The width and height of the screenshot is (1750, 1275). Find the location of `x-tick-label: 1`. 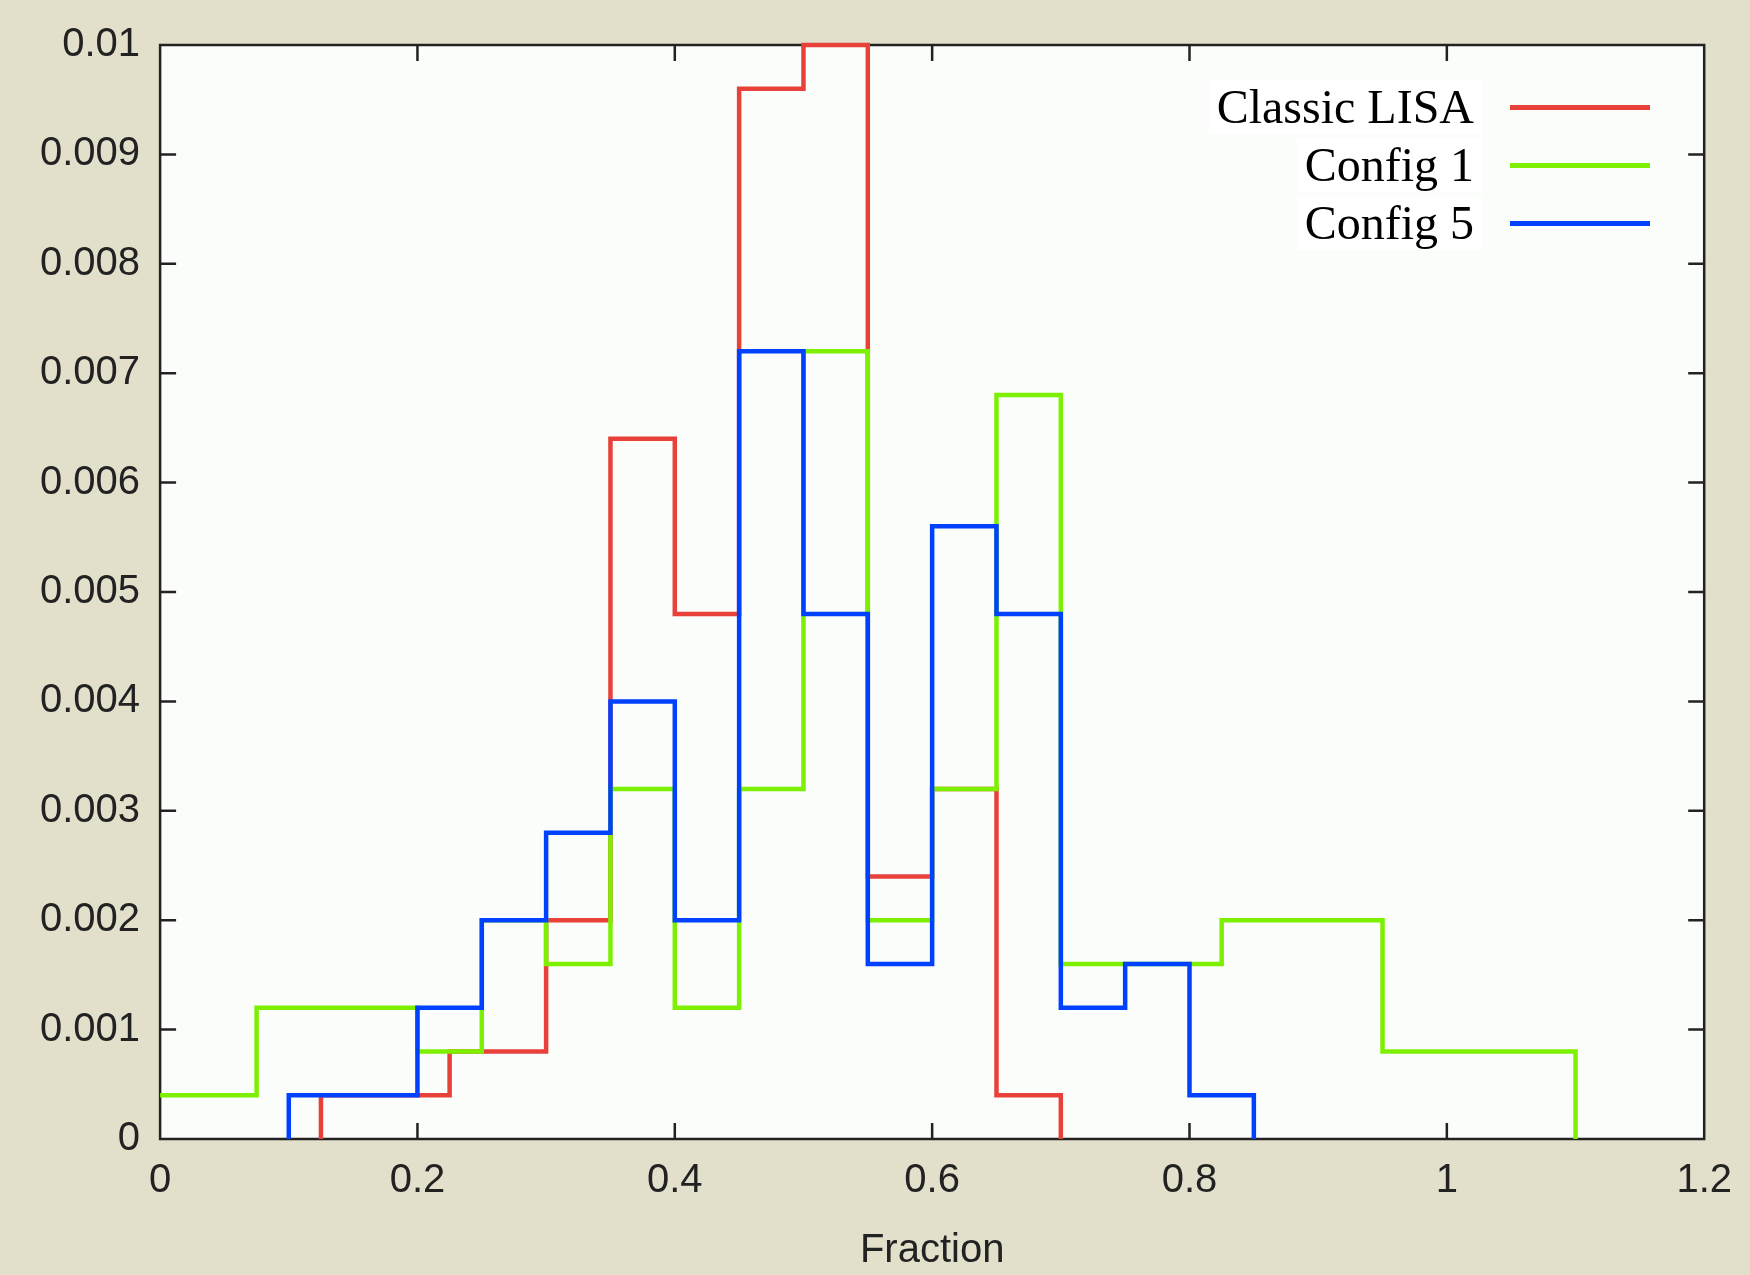

x-tick-label: 1 is located at coordinates (1446, 1178).